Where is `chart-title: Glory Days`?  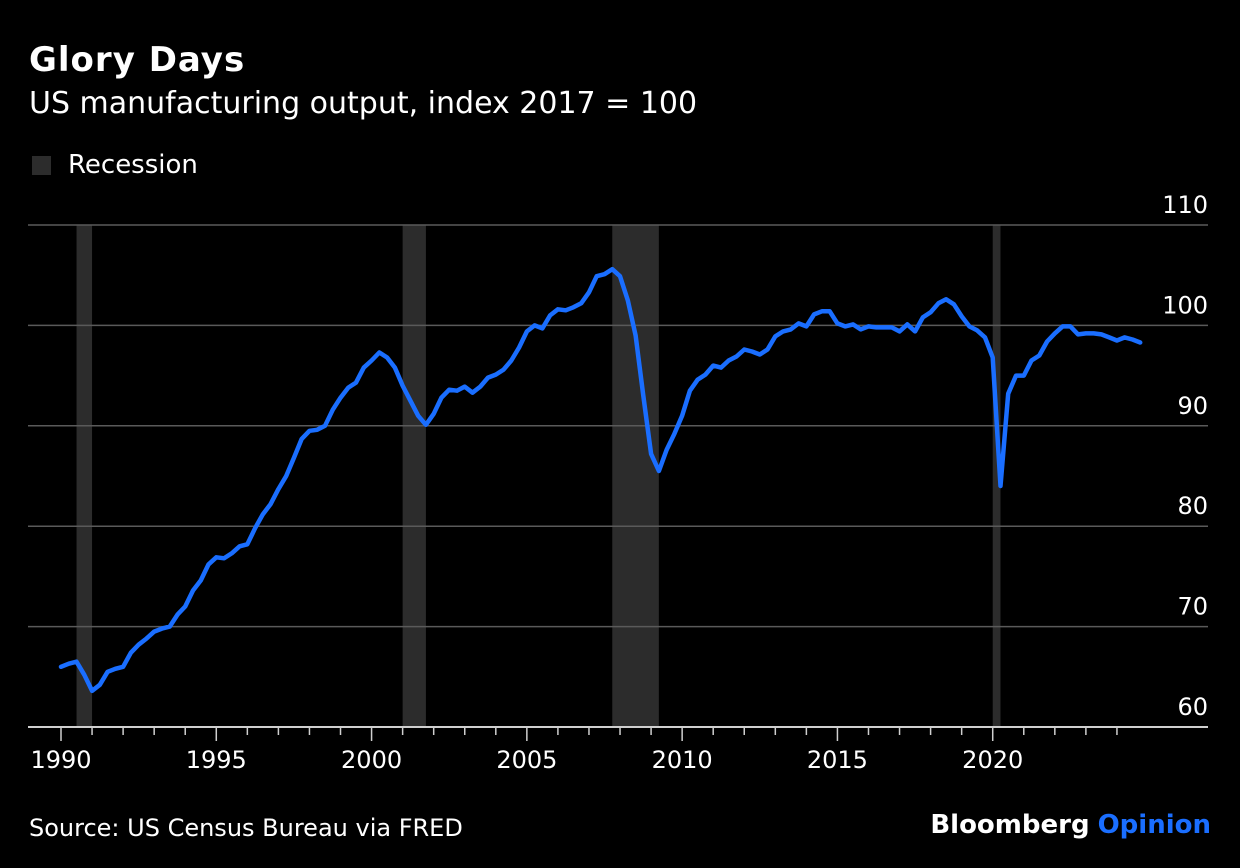
chart-title: Glory Days is located at coordinates (137, 60).